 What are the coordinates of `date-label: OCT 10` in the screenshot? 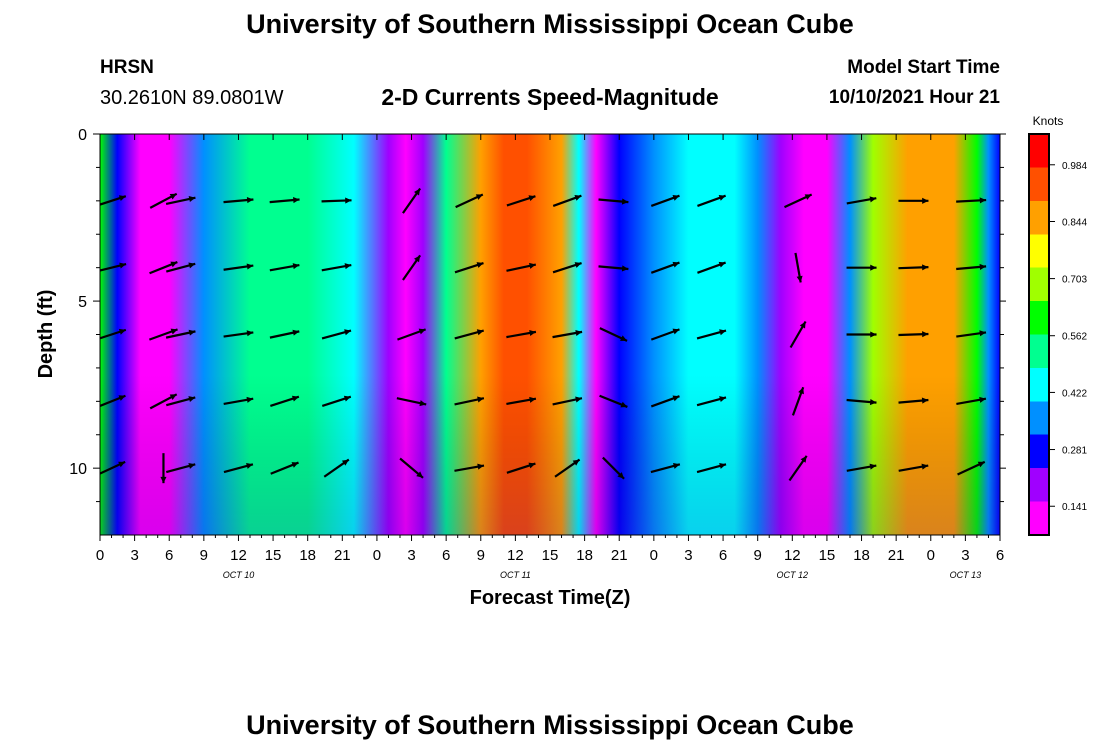 It's located at (239, 575).